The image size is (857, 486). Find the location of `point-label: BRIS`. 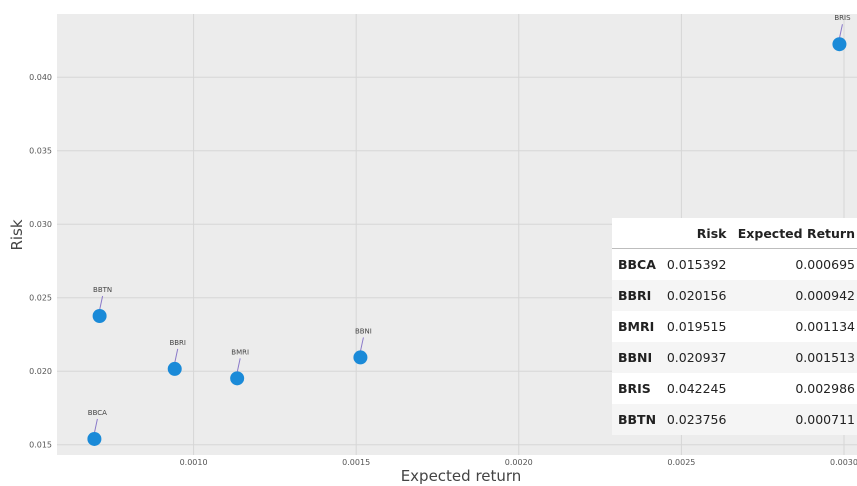

point-label: BRIS is located at coordinates (842, 18).